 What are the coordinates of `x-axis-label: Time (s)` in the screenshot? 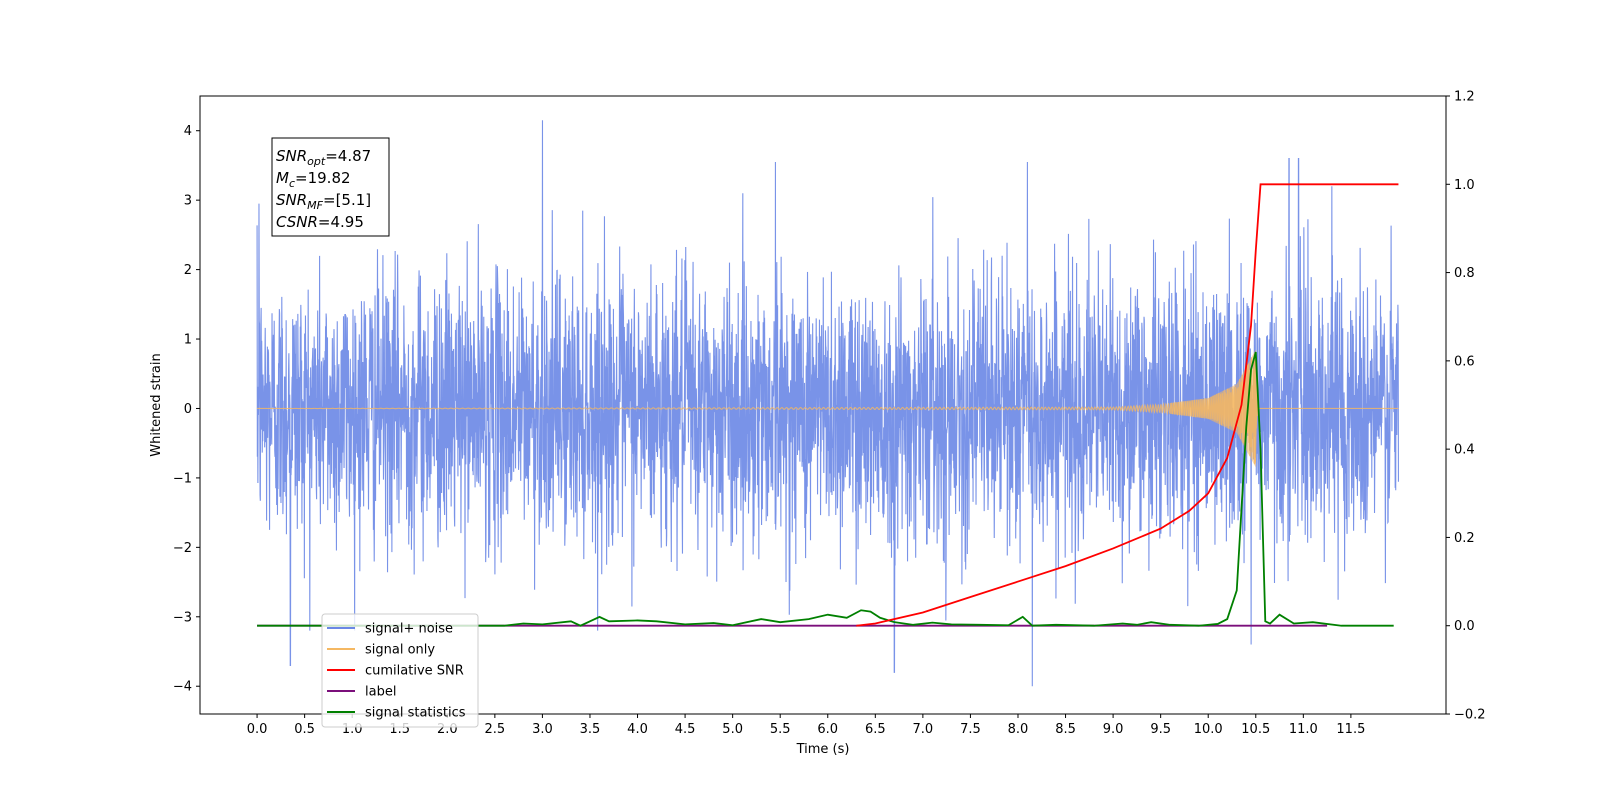 It's located at (823, 749).